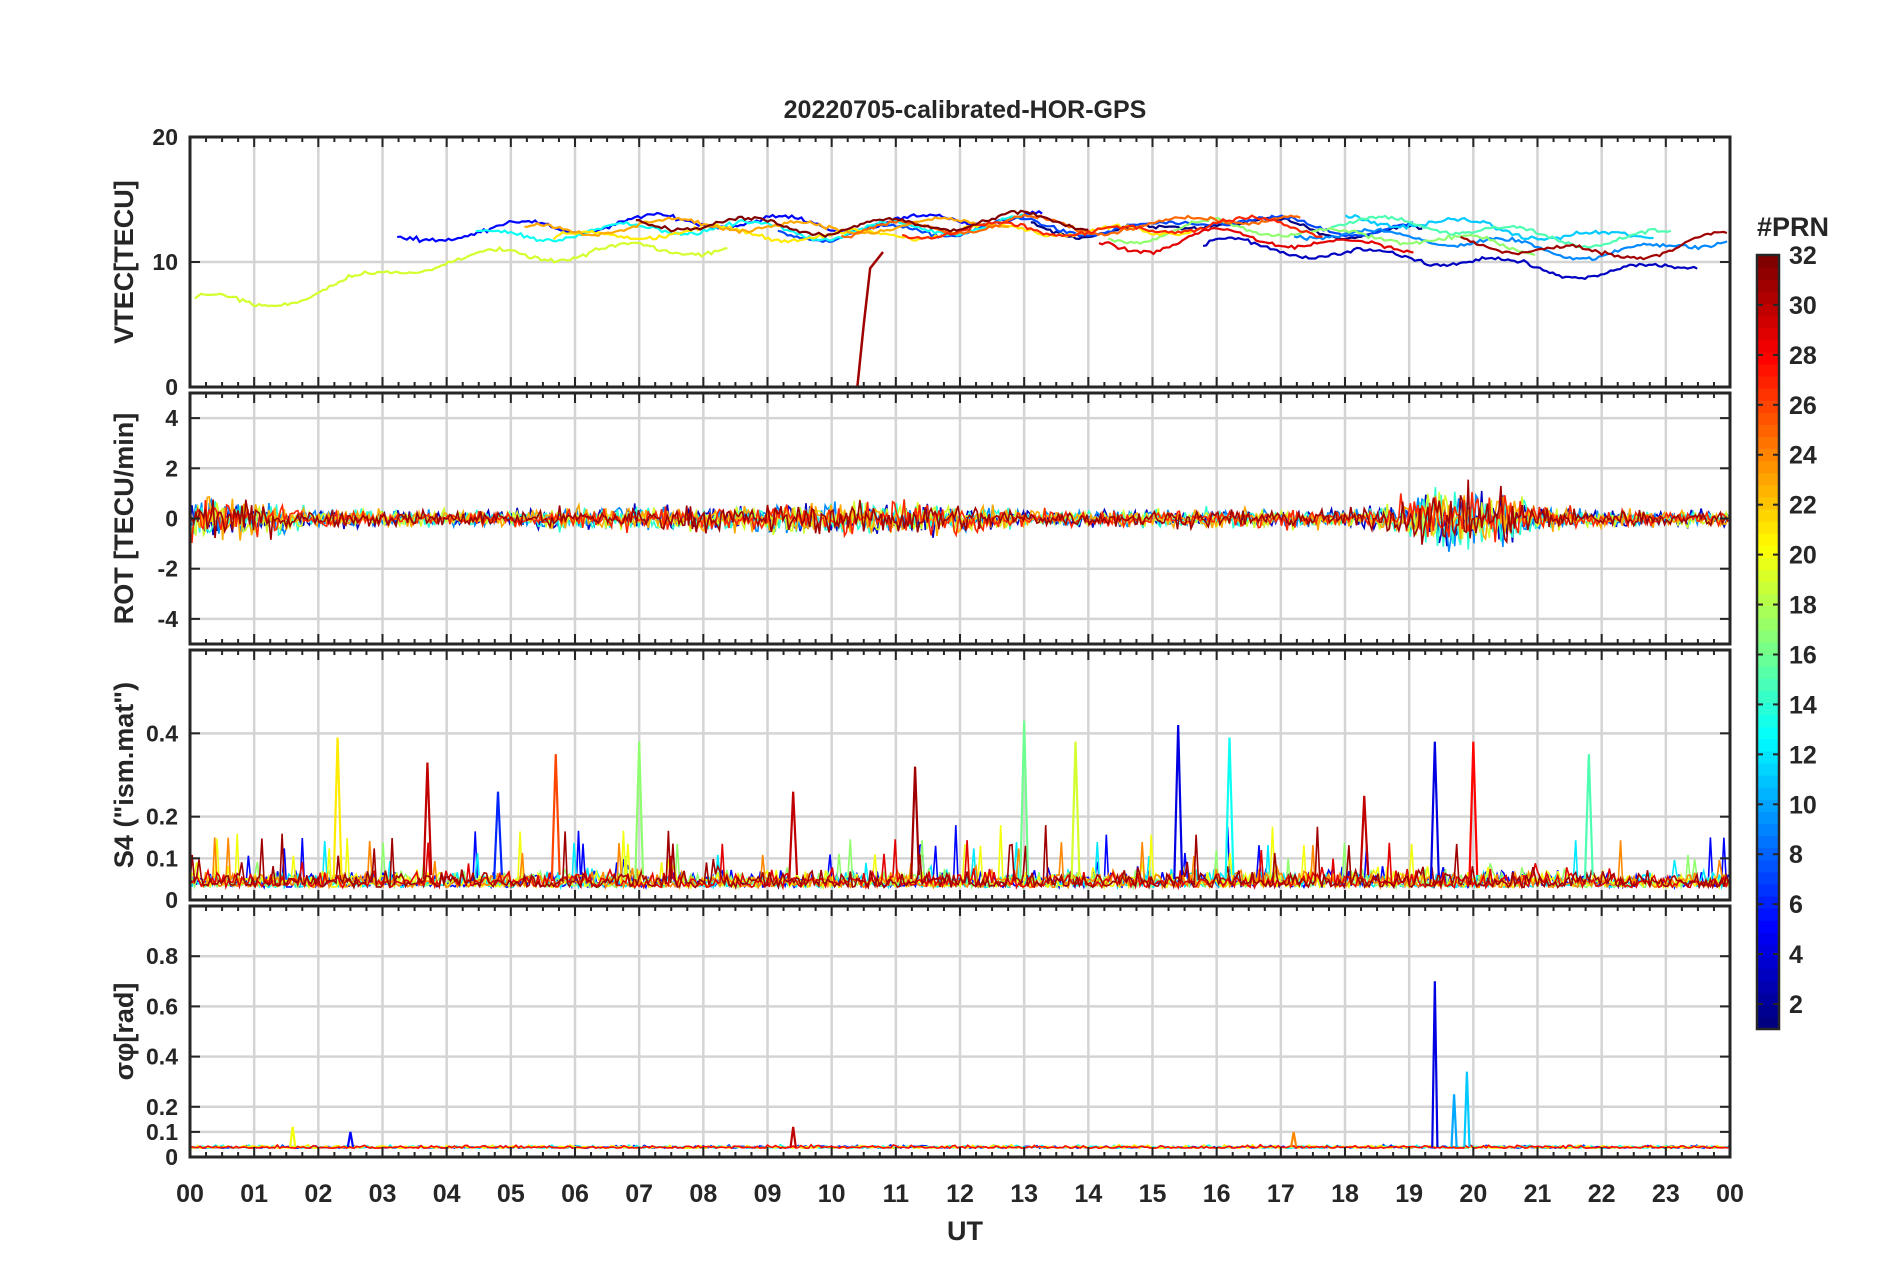 This screenshot has width=1902, height=1272. What do you see at coordinates (639, 1194) in the screenshot?
I see `x-tick-label: 07` at bounding box center [639, 1194].